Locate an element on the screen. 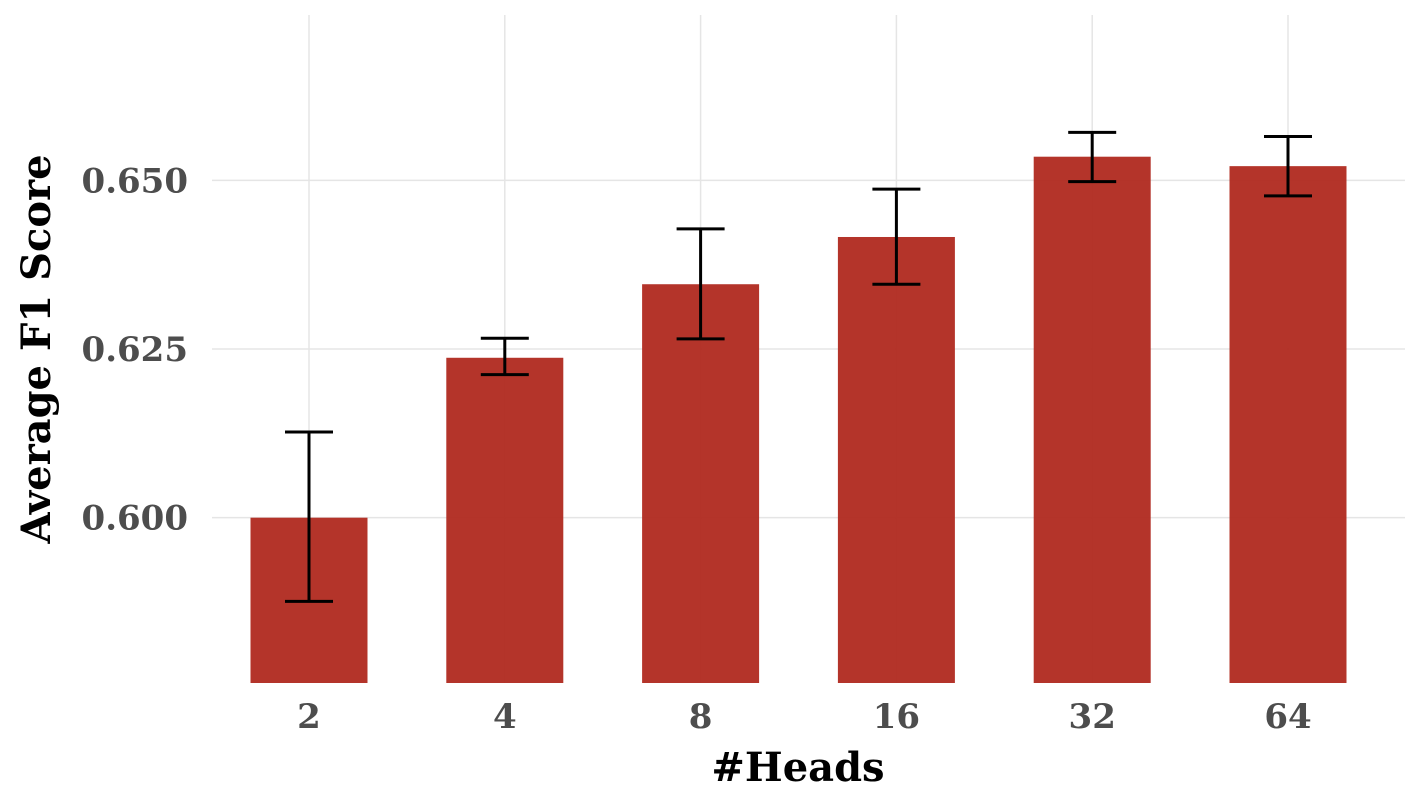  y-tick-labels: 0.600 0.625 0.650 is located at coordinates (135, 349).